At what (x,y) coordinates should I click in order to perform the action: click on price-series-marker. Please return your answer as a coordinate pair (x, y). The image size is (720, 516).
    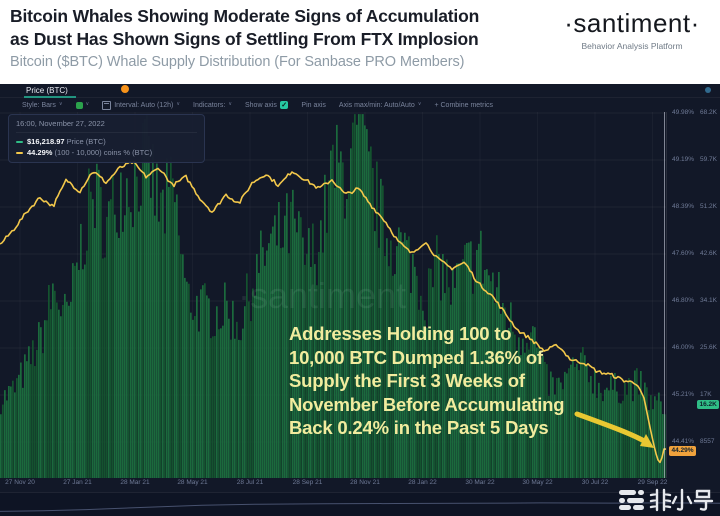
    Looking at the image, I should click on (19, 141).